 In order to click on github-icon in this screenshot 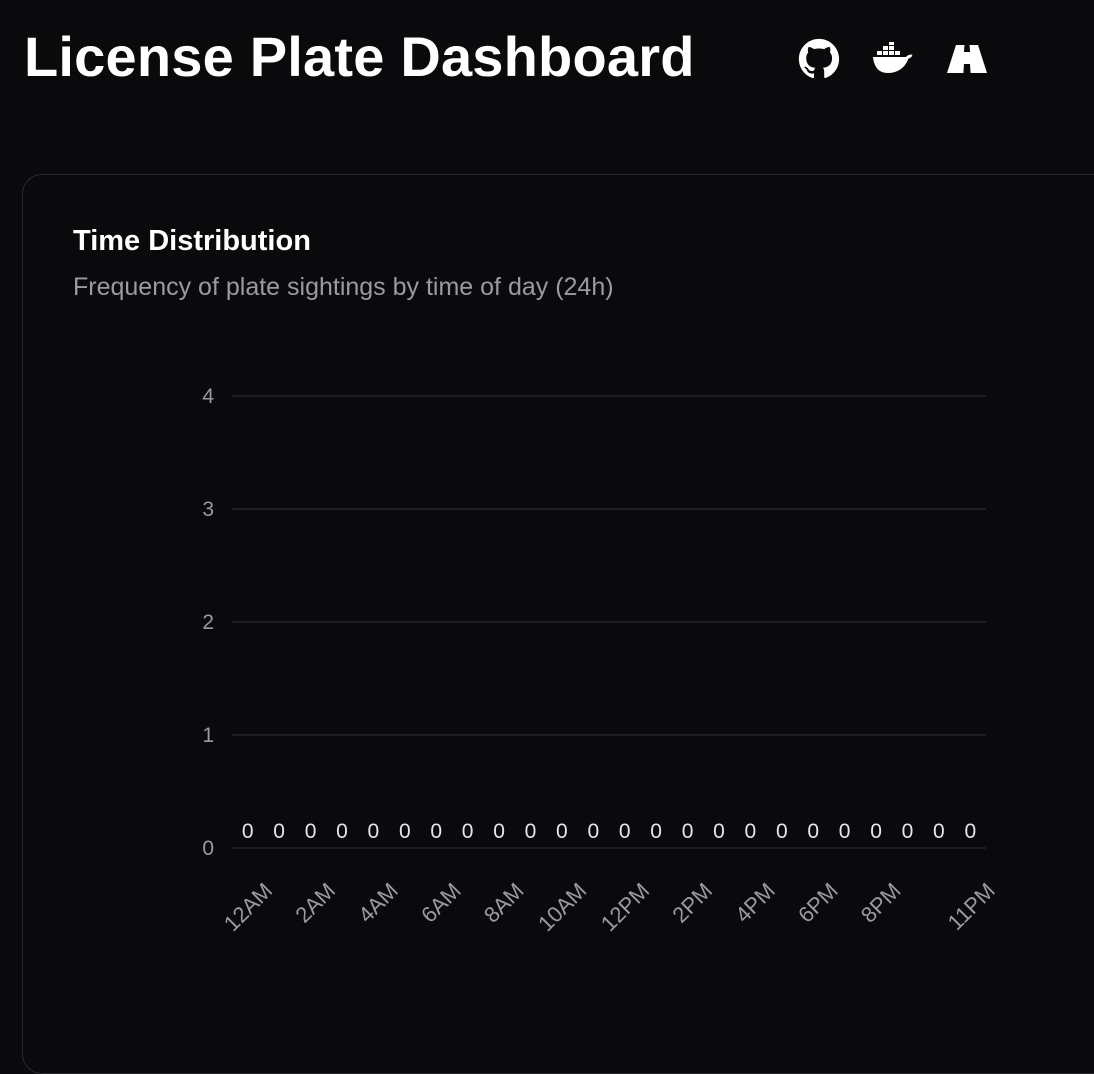, I will do `click(819, 59)`.